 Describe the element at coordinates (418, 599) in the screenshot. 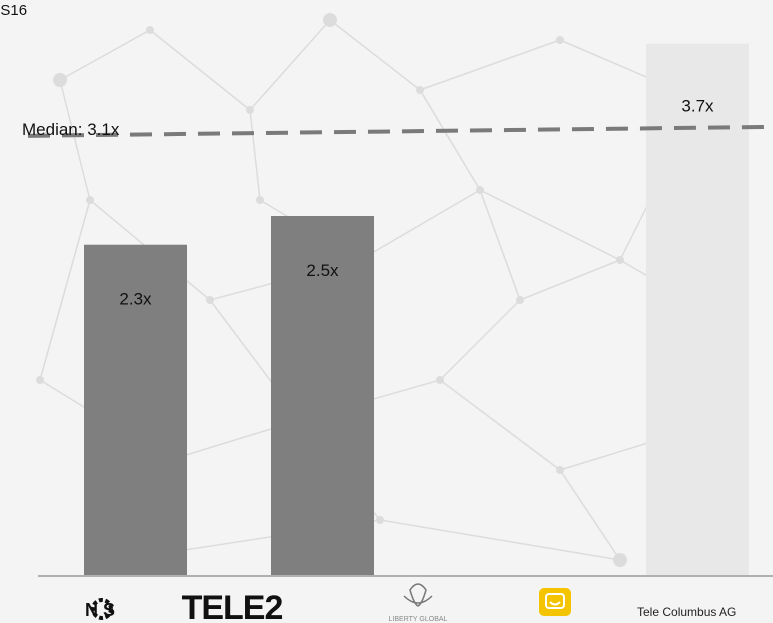

I see `liberty-emblem-arc-icon` at that location.